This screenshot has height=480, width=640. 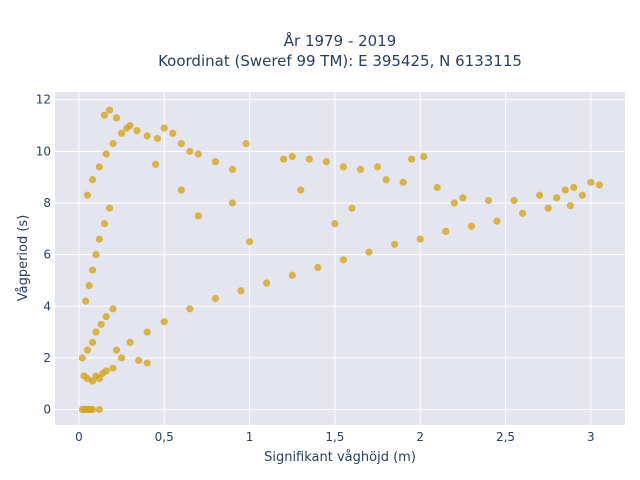 What do you see at coordinates (23, 258) in the screenshot?
I see `y-axis-title: Vågperiod (s)` at bounding box center [23, 258].